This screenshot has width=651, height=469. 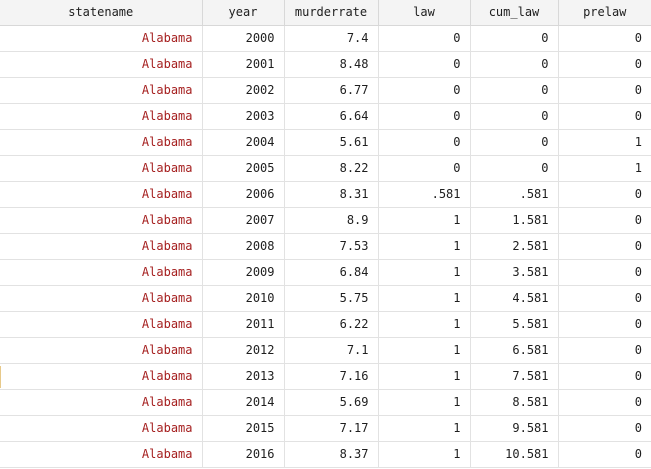 I want to click on cell-cum-law: .581, so click(x=514, y=194).